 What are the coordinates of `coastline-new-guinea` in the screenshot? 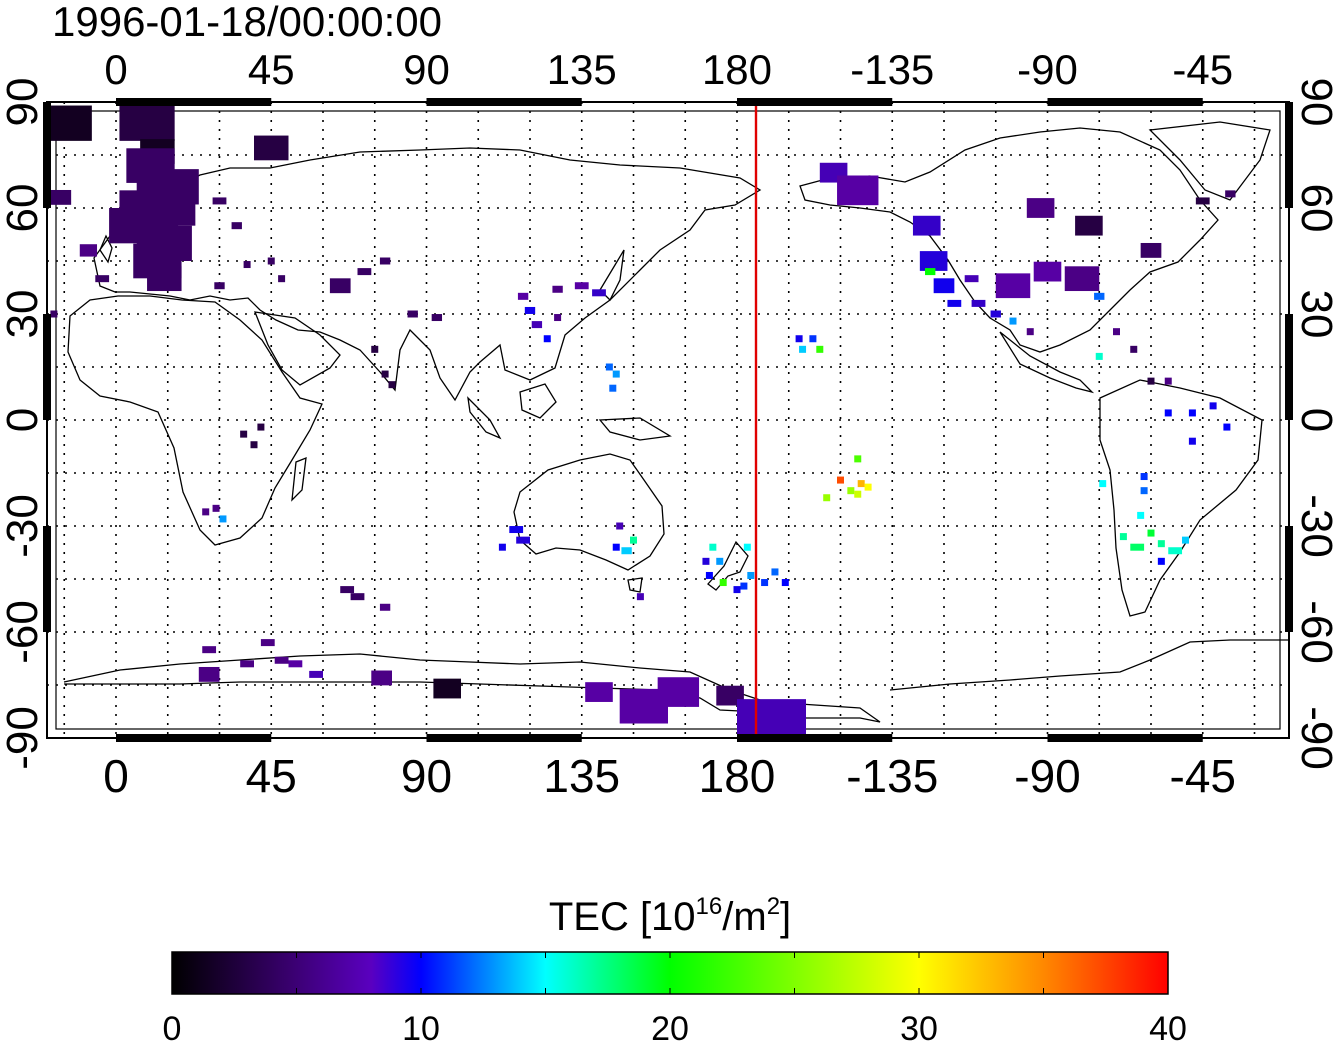 It's located at (635, 429).